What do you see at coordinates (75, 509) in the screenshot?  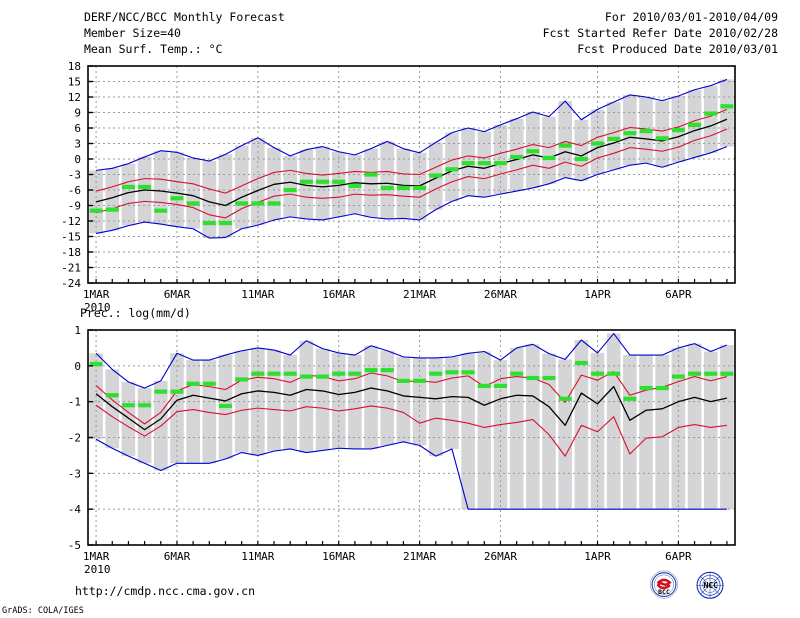 I see `y-tick-label: -4` at bounding box center [75, 509].